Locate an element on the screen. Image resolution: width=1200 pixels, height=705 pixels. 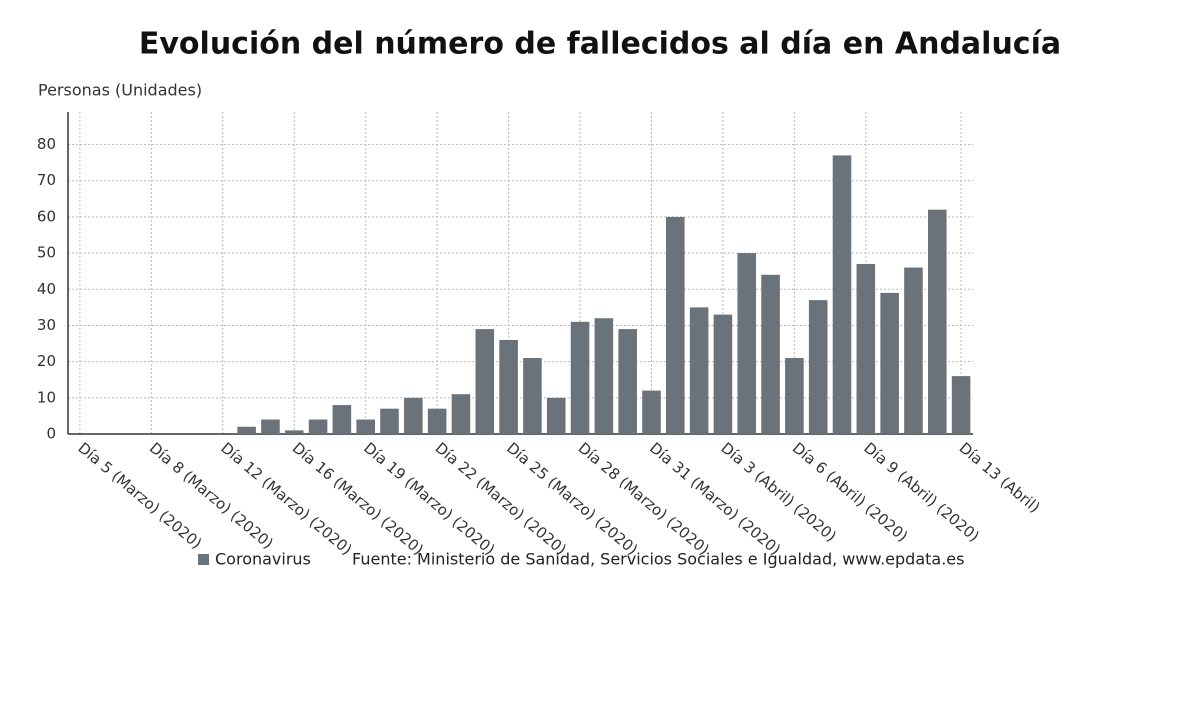
y-tick-label: 60 is located at coordinates (46, 216).